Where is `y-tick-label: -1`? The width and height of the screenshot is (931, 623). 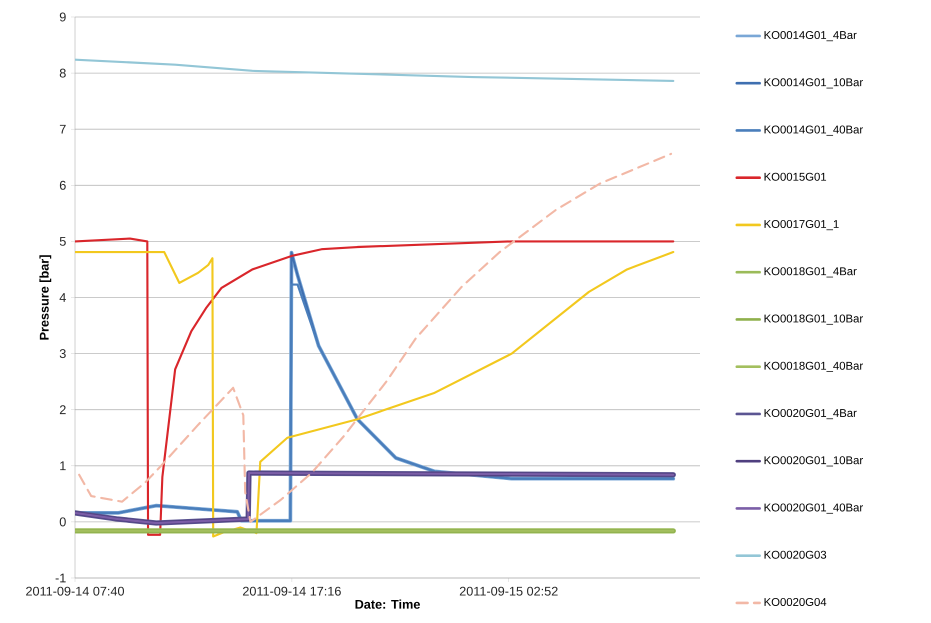
y-tick-label: -1 is located at coordinates (61, 578).